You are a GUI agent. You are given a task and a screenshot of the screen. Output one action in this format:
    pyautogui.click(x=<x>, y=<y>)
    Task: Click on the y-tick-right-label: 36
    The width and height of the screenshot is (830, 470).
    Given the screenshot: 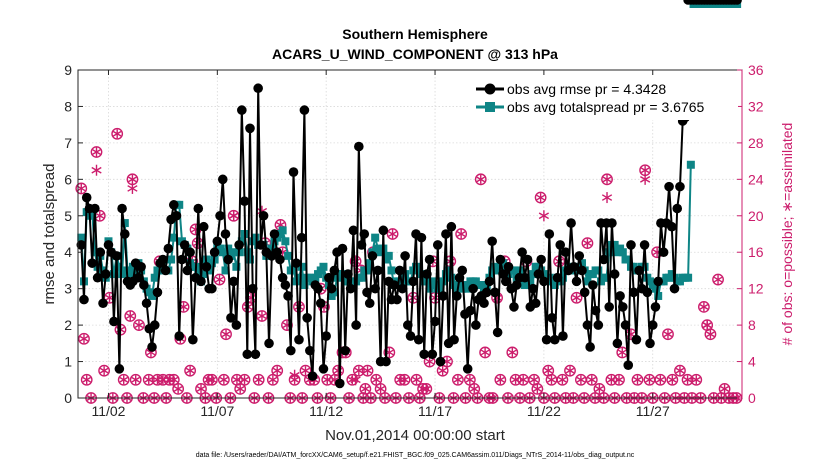 What is the action you would take?
    pyautogui.click(x=756, y=70)
    